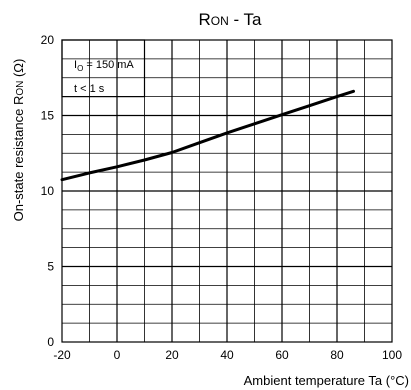  Describe the element at coordinates (48, 116) in the screenshot. I see `y-tick-label: 15` at that location.